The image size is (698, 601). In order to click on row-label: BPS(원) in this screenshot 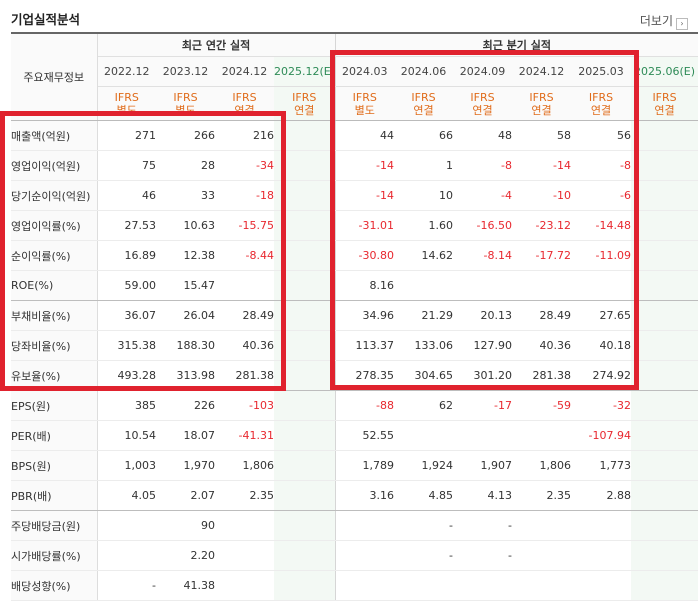, I will do `click(54, 465)`.